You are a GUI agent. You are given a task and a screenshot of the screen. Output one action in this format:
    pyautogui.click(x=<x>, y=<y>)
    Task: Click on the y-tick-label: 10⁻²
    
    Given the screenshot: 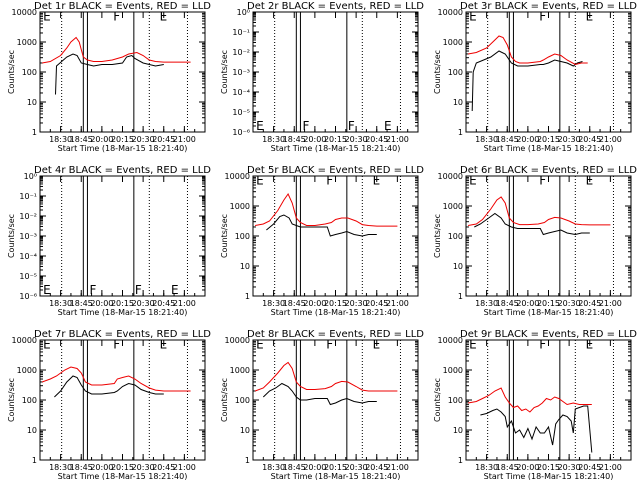 What is the action you would take?
    pyautogui.click(x=28, y=216)
    